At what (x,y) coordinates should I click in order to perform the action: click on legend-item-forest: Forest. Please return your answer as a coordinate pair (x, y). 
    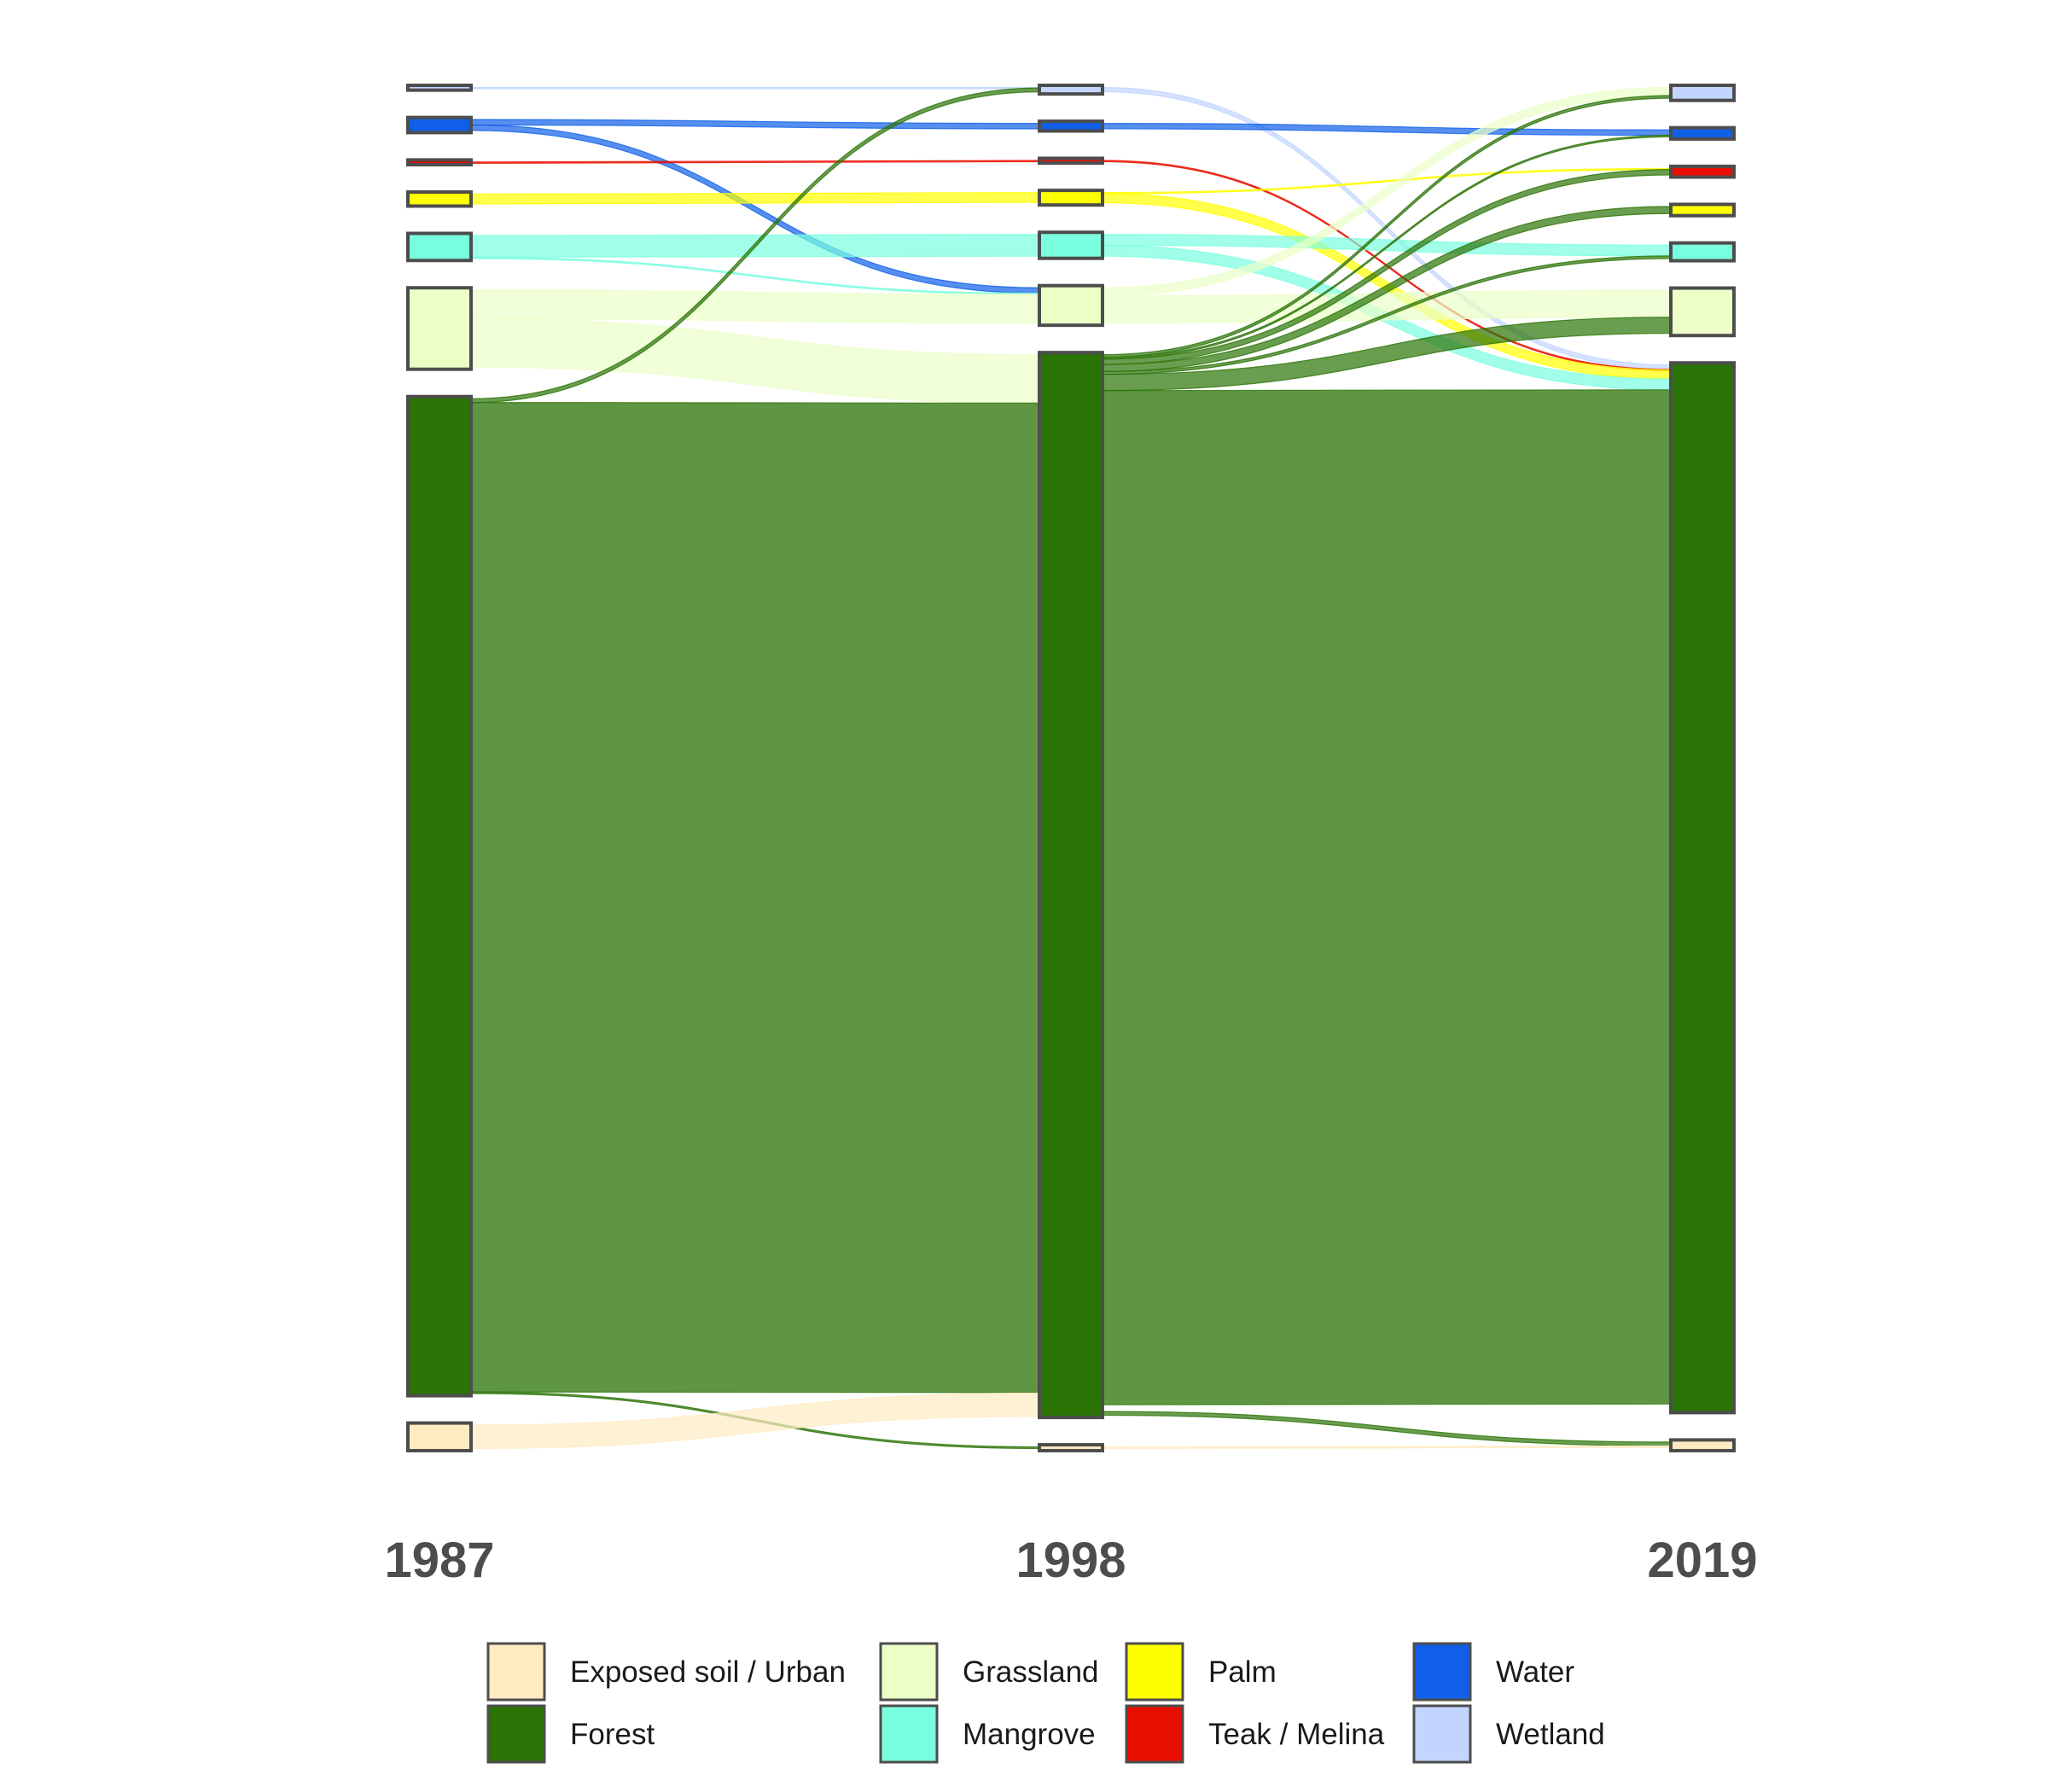
    Looking at the image, I should click on (570, 1734).